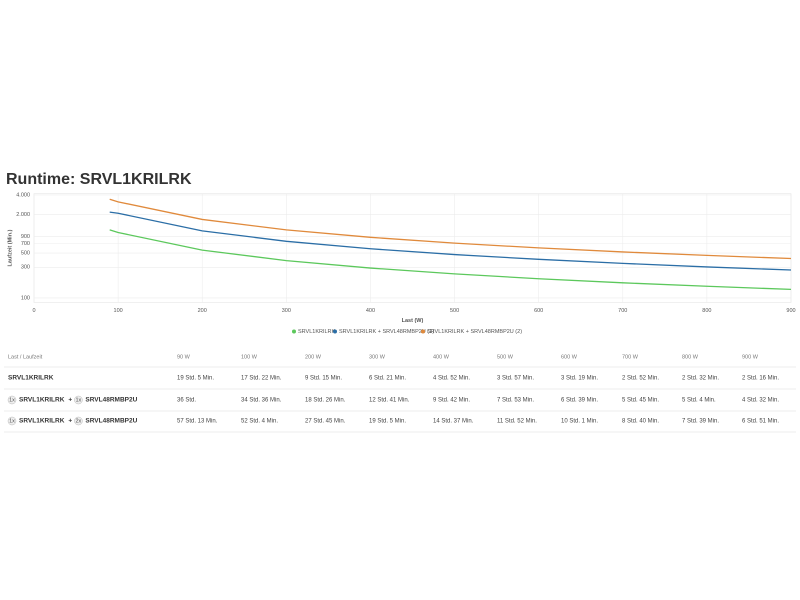 The width and height of the screenshot is (800, 600). What do you see at coordinates (259, 422) in the screenshot?
I see `runtime-cell: 52 Std. 4 Min.` at bounding box center [259, 422].